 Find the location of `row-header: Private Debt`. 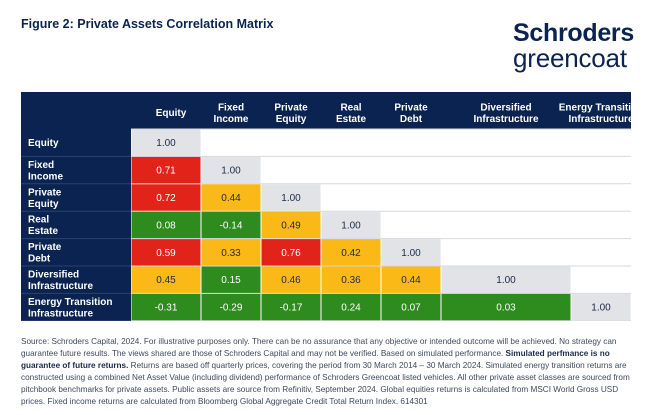

row-header: Private Debt is located at coordinates (45, 253).